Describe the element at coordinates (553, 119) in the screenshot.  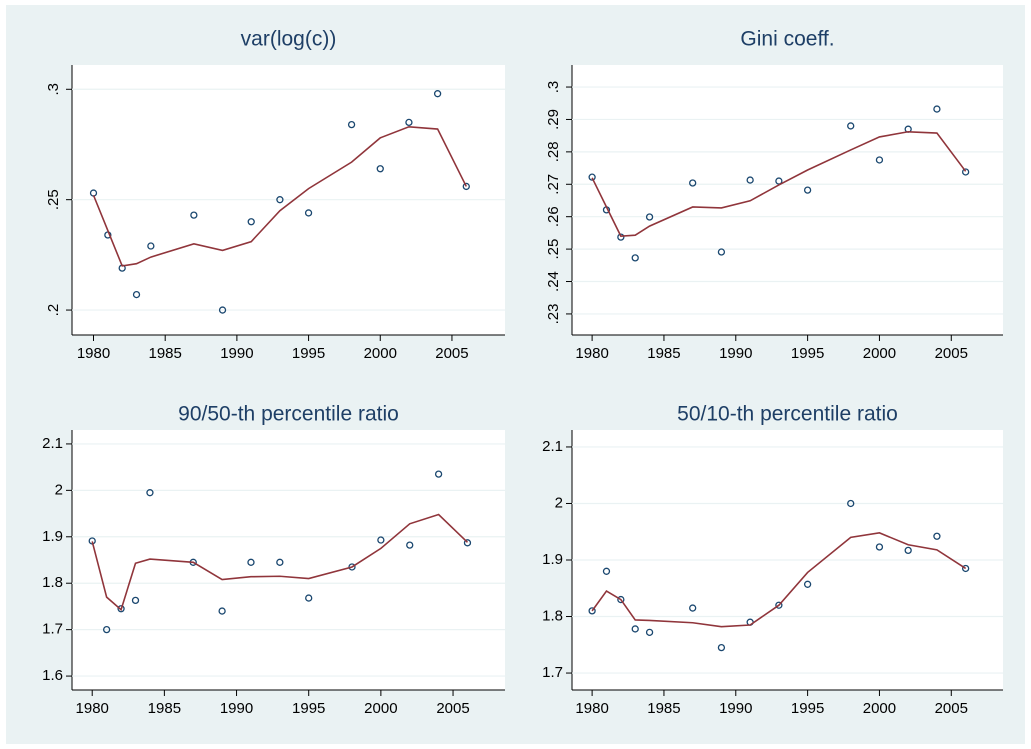
I see `y-tick-label: .29` at that location.